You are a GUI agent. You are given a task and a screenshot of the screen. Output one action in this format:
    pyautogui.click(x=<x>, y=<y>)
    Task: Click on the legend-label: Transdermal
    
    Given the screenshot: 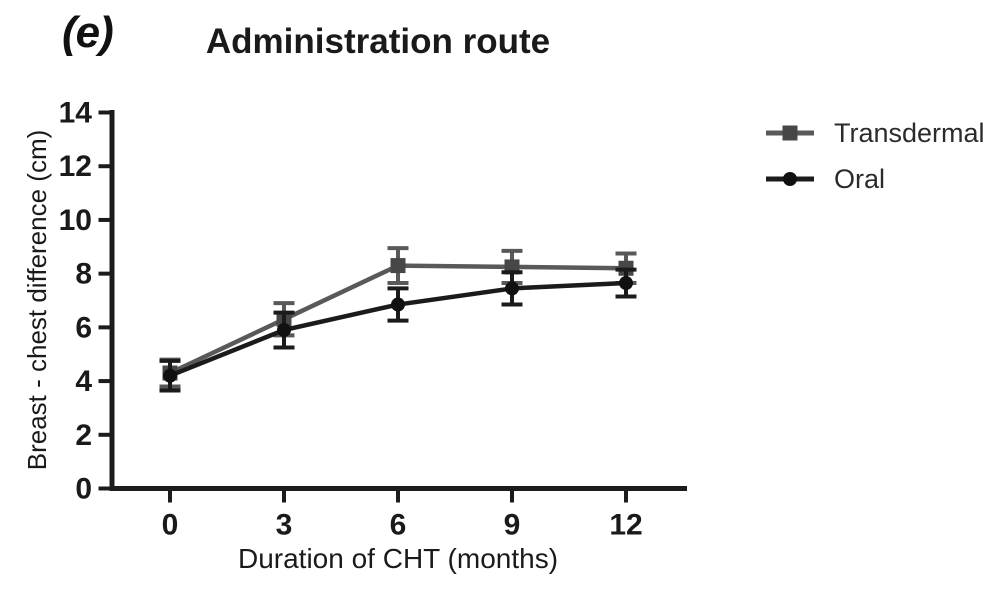 What is the action you would take?
    pyautogui.click(x=909, y=132)
    